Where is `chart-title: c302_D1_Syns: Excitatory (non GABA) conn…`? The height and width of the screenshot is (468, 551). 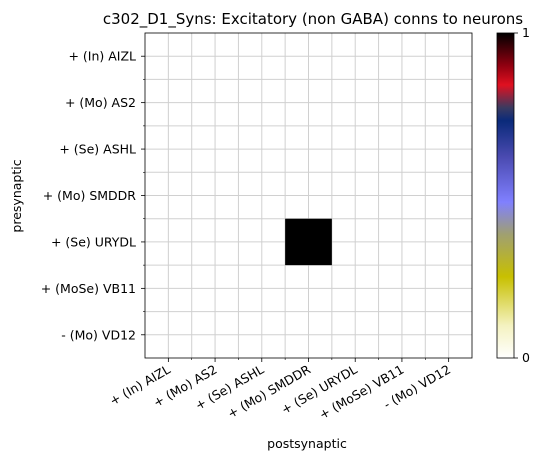
chart-title: c302_D1_Syns: Excitatory (non GABA) conn… is located at coordinates (313, 19).